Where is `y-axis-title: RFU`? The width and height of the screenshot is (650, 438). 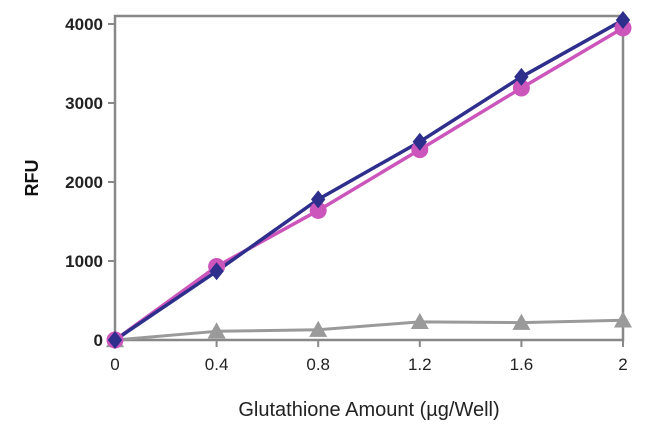 y-axis-title: RFU is located at coordinates (32, 178).